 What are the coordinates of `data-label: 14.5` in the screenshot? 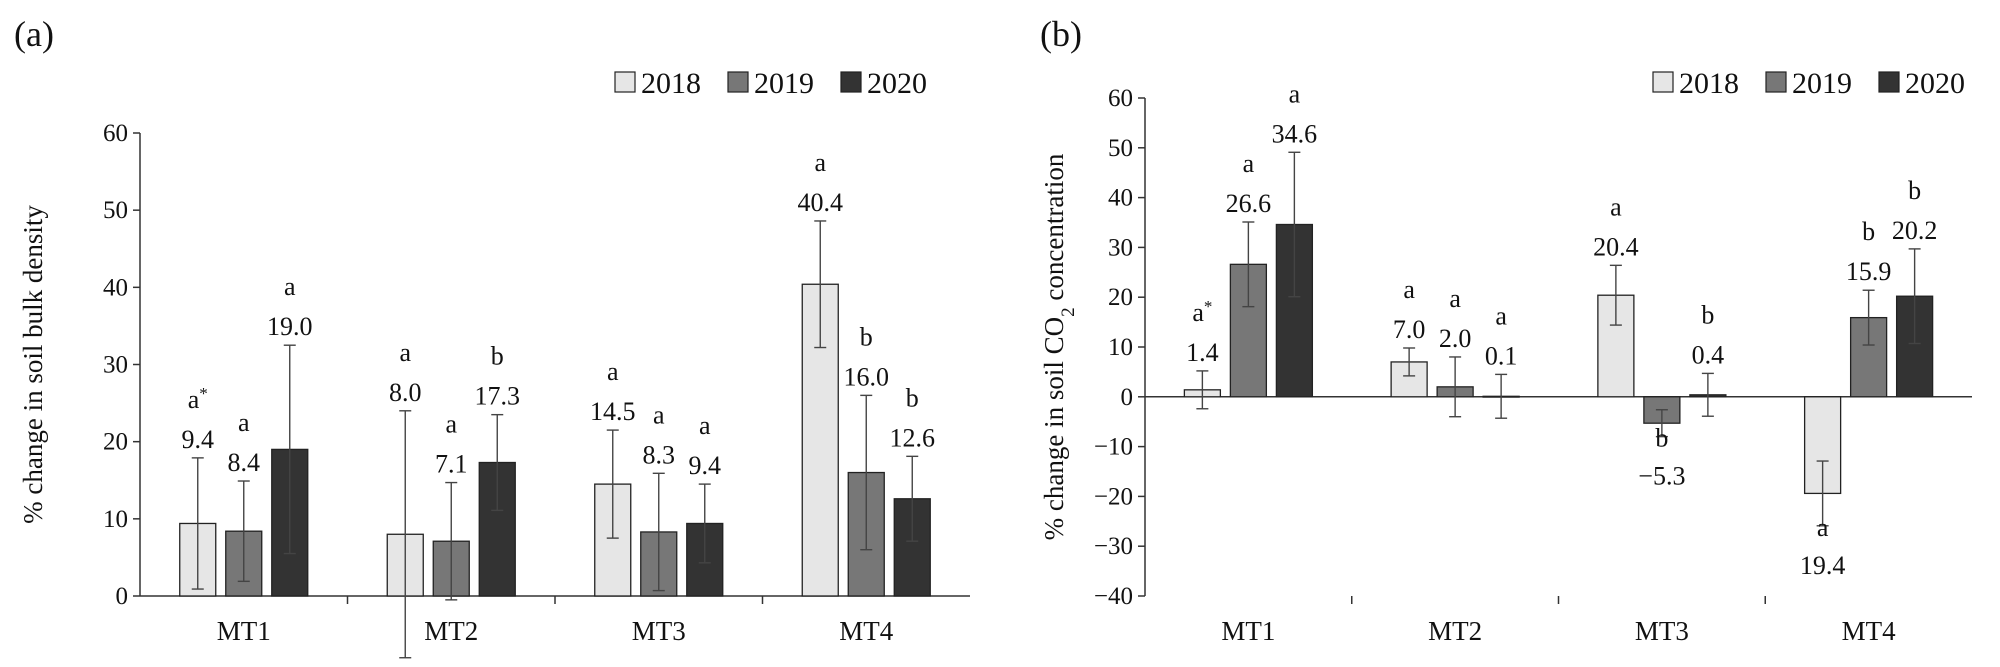 It's located at (613, 411).